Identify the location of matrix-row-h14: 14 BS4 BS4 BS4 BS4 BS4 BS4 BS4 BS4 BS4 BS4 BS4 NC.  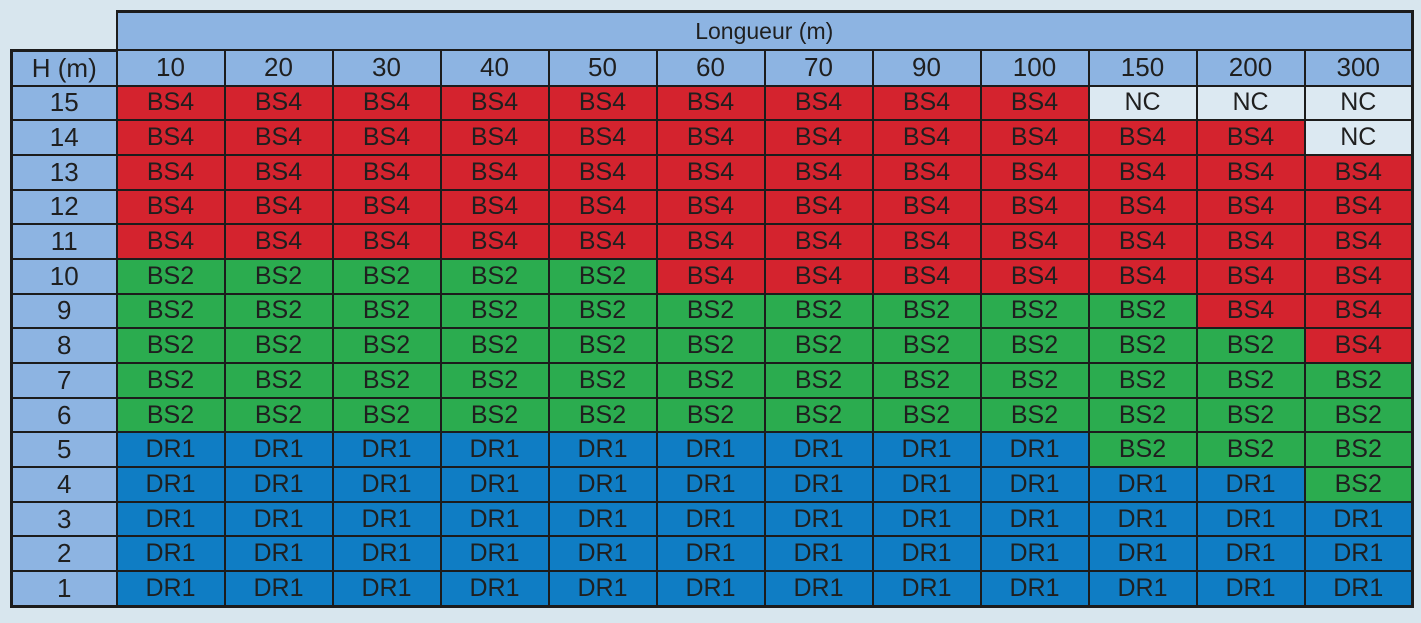
(712, 137).